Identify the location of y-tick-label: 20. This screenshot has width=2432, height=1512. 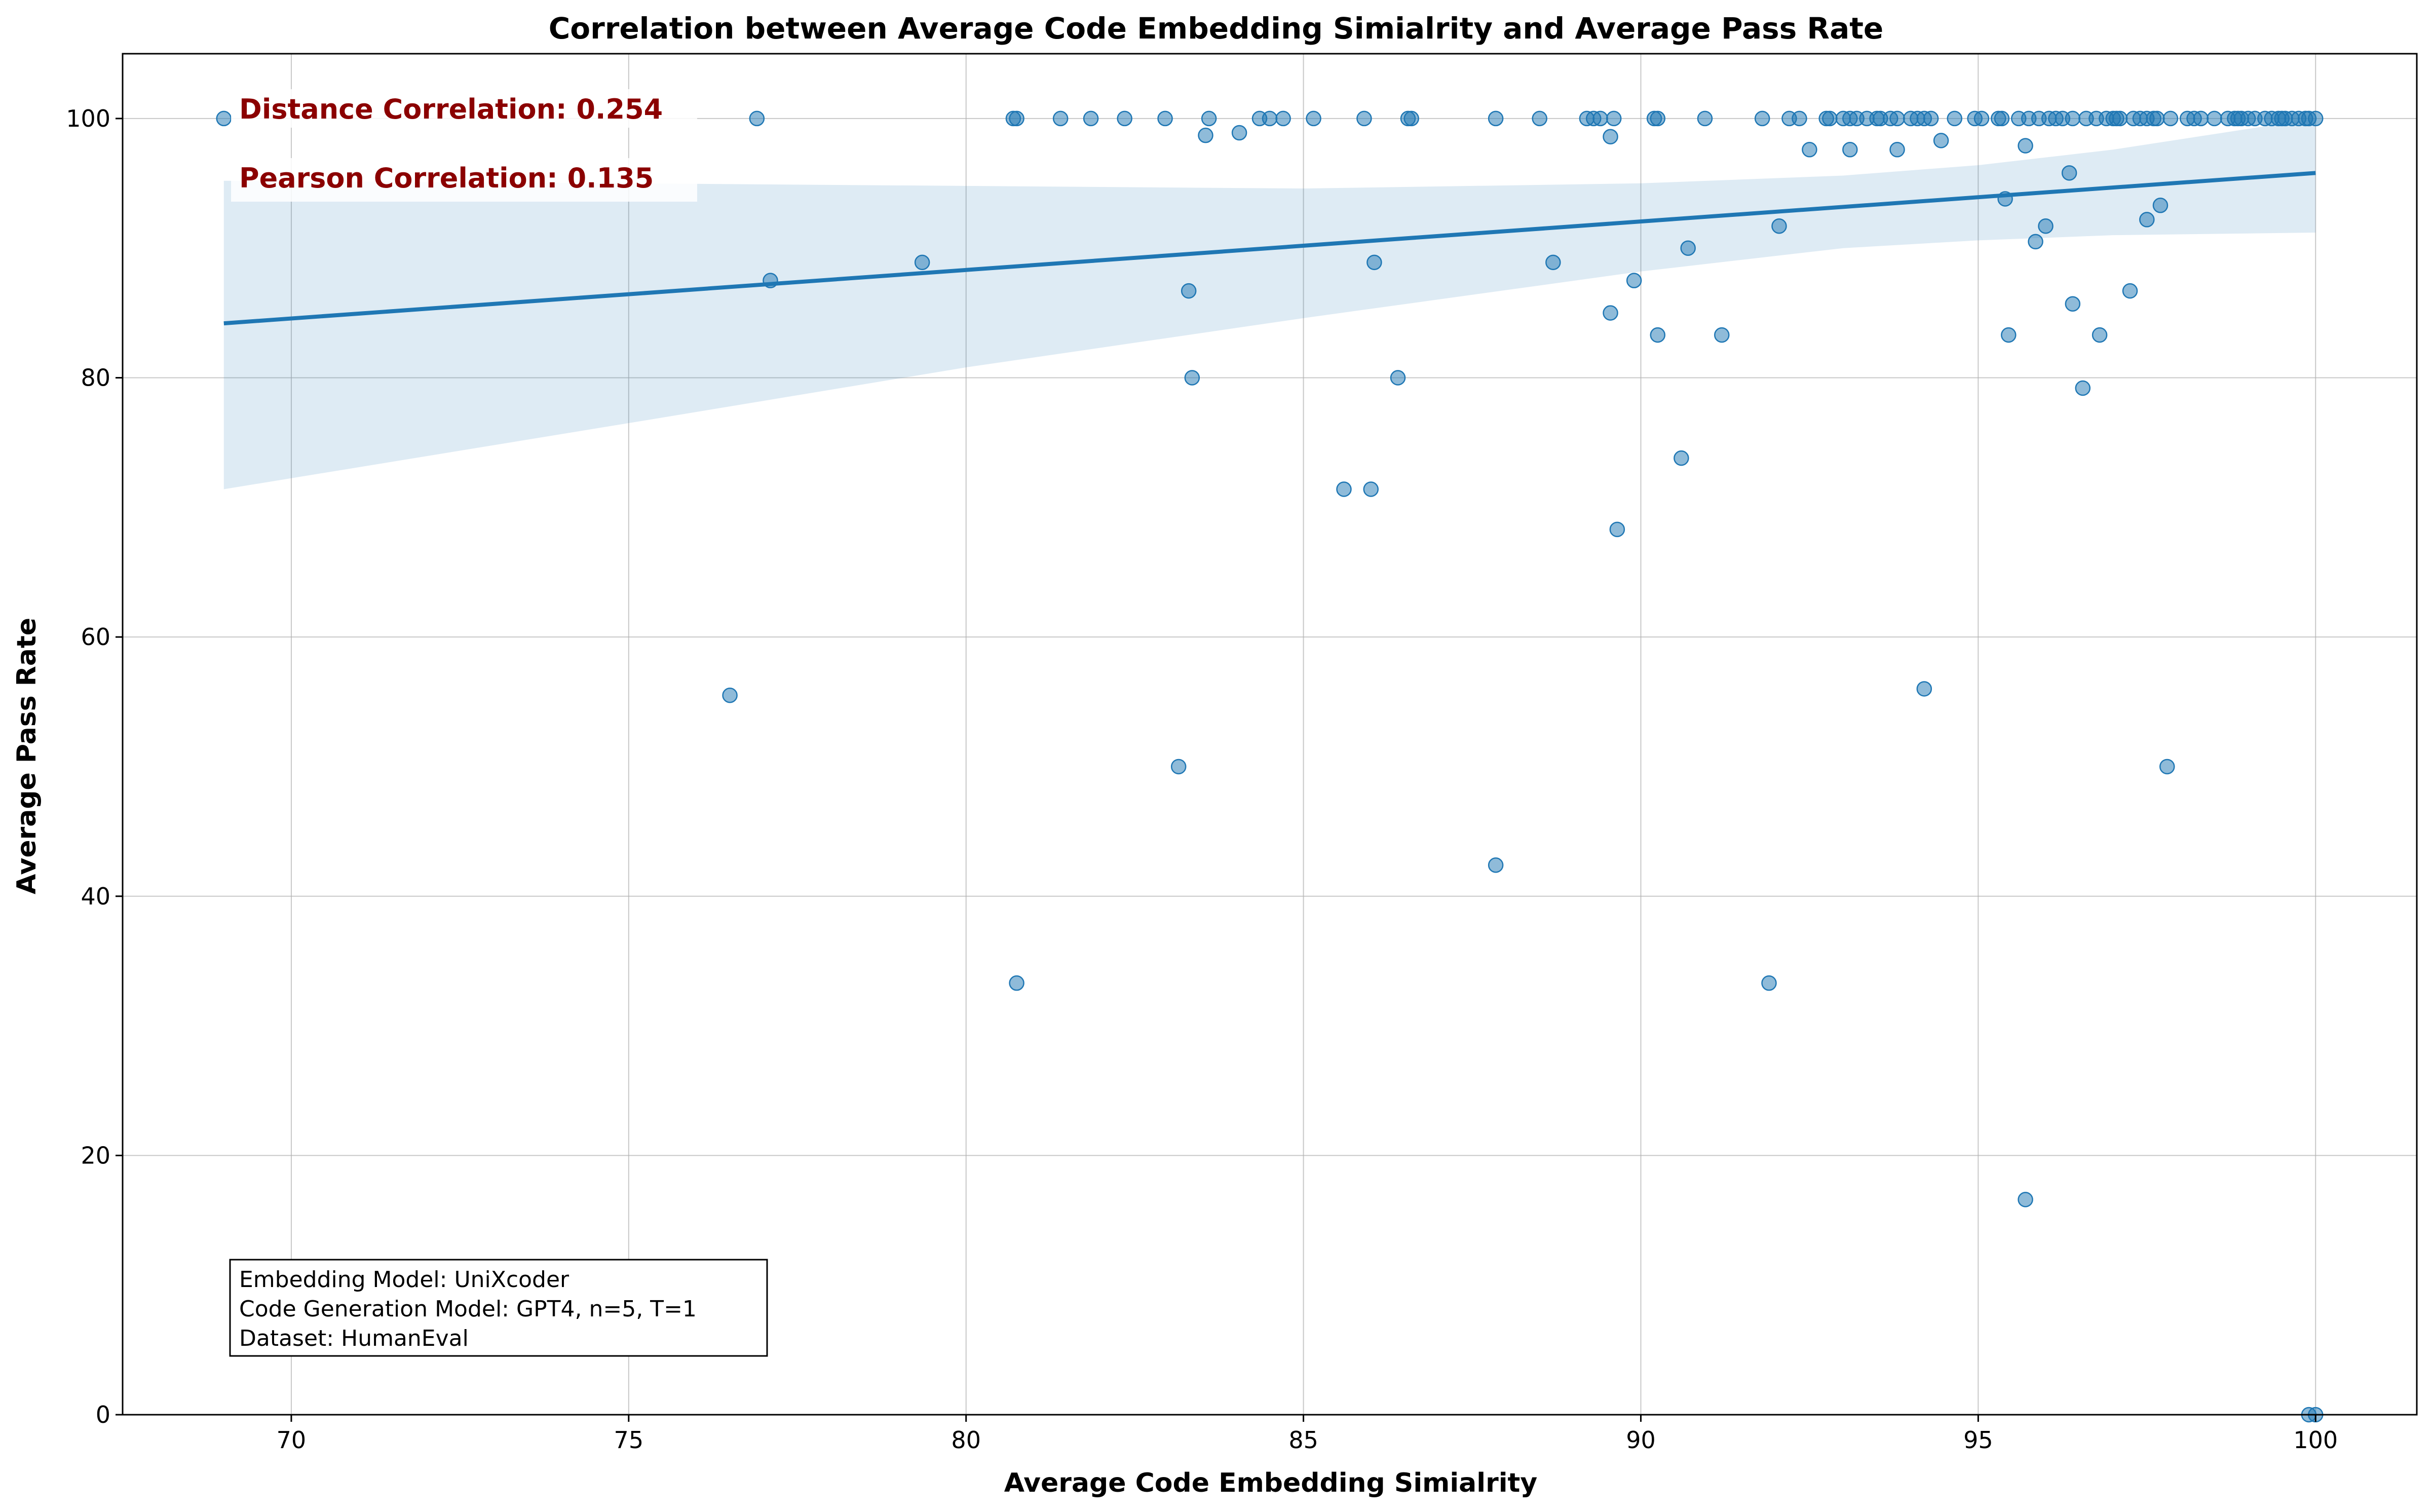
(95, 1155).